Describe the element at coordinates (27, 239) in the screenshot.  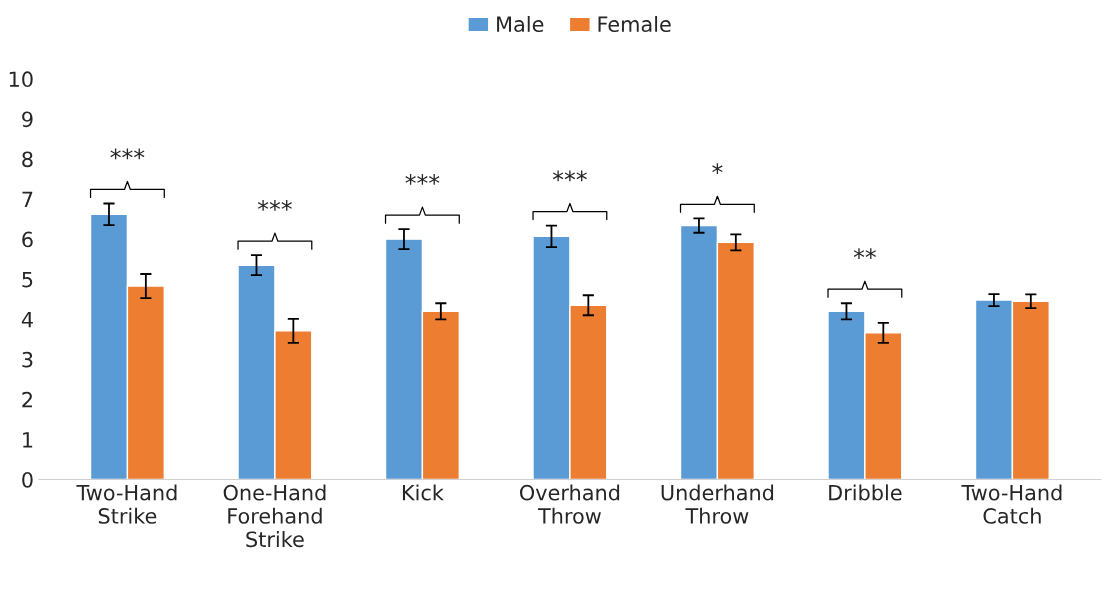
I see `y-tick-label: 6` at that location.